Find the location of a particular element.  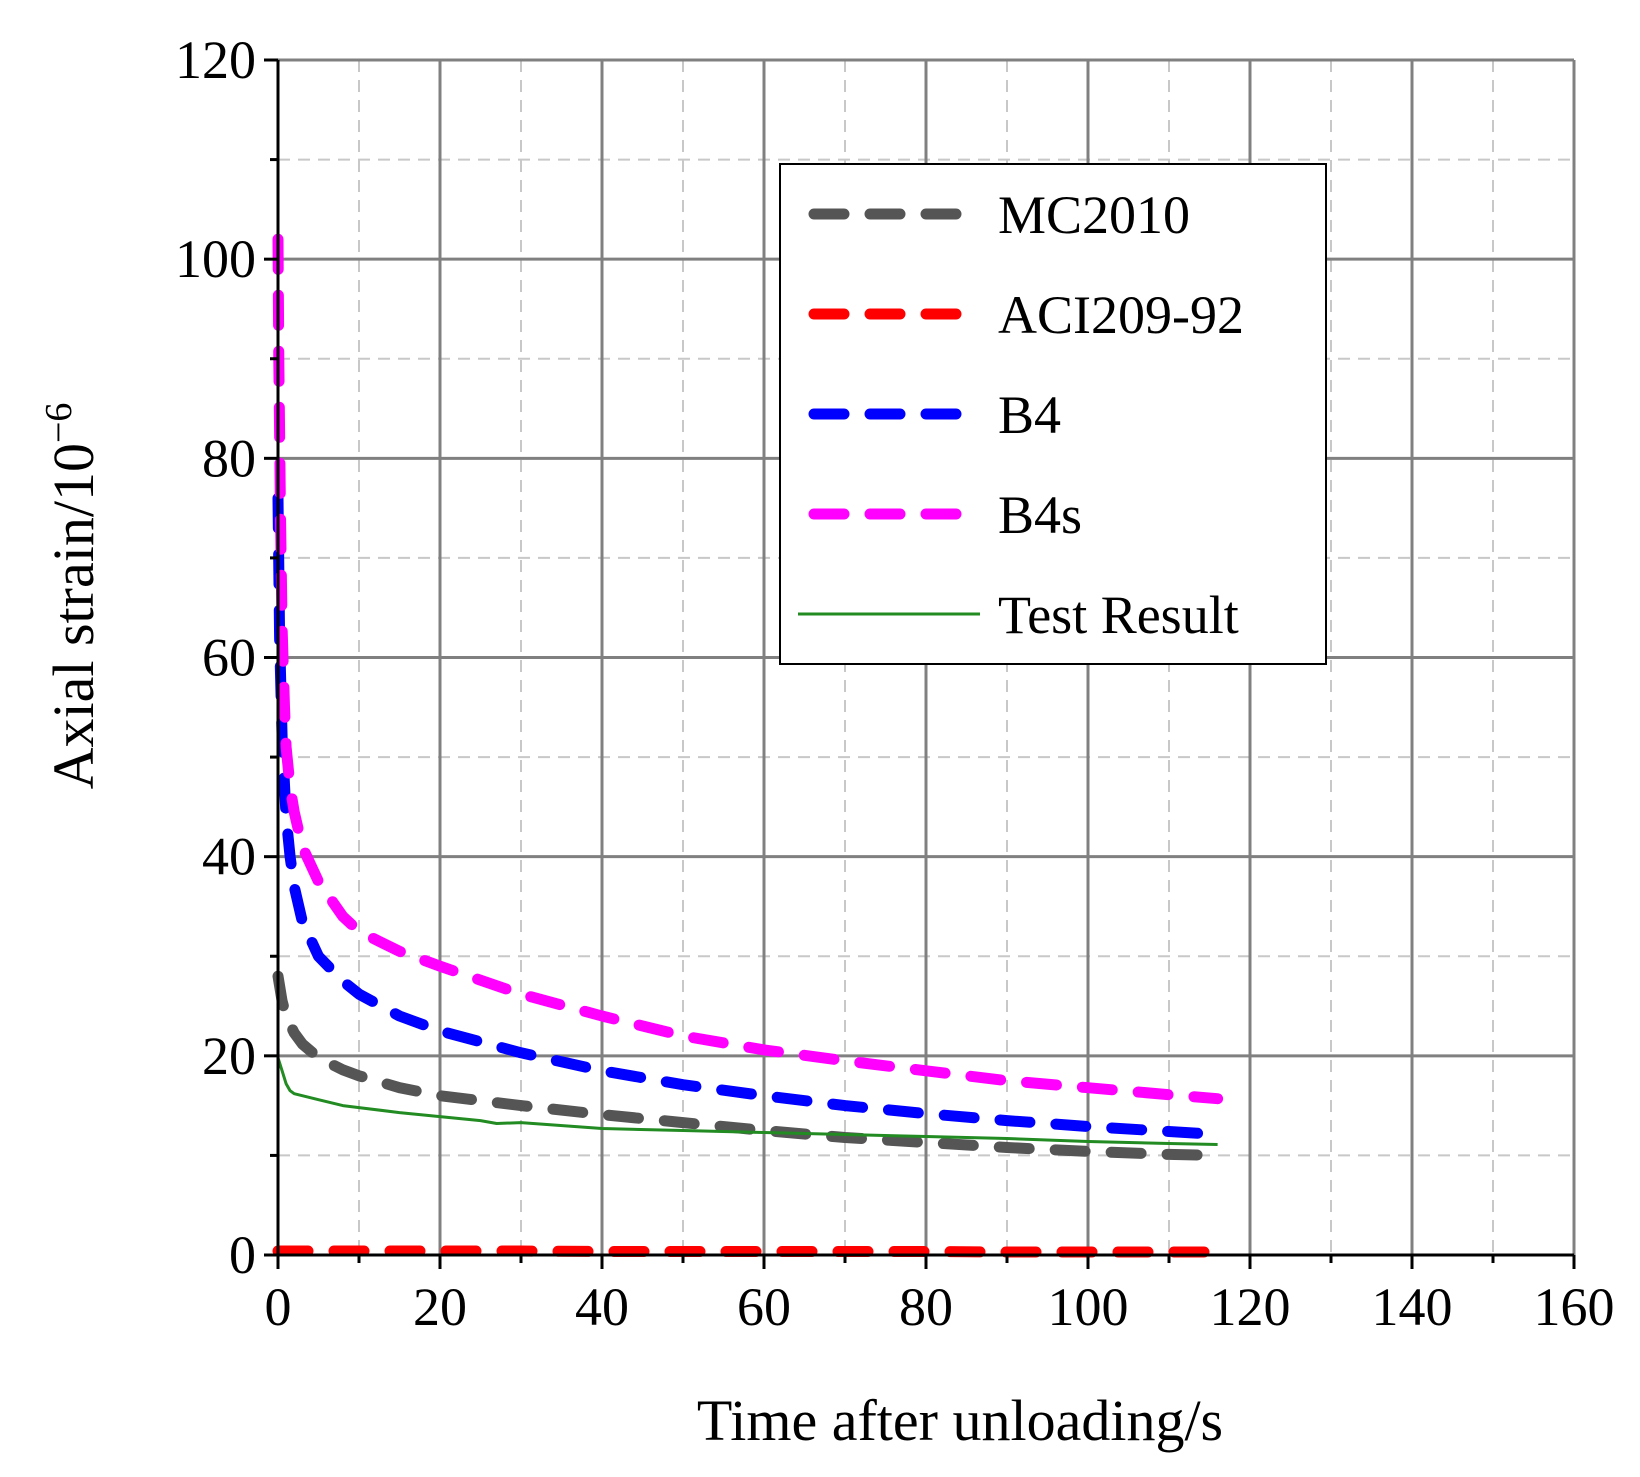

series-line-mc2010 is located at coordinates (748, 1065).